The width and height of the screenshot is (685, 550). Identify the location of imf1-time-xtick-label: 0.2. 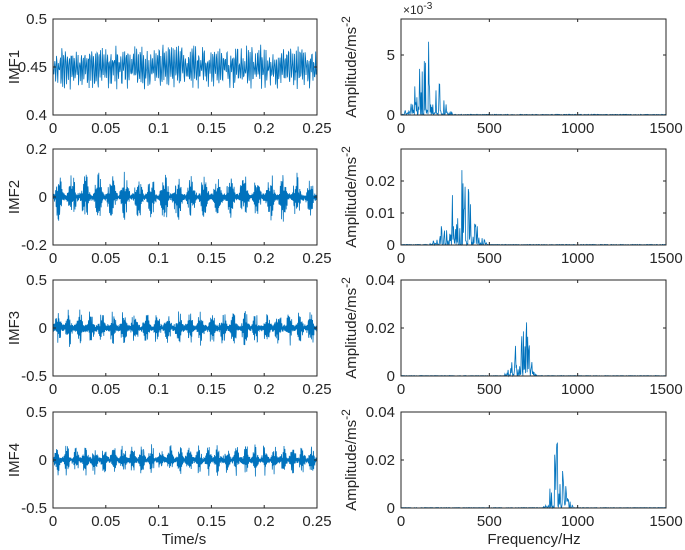
(264, 128).